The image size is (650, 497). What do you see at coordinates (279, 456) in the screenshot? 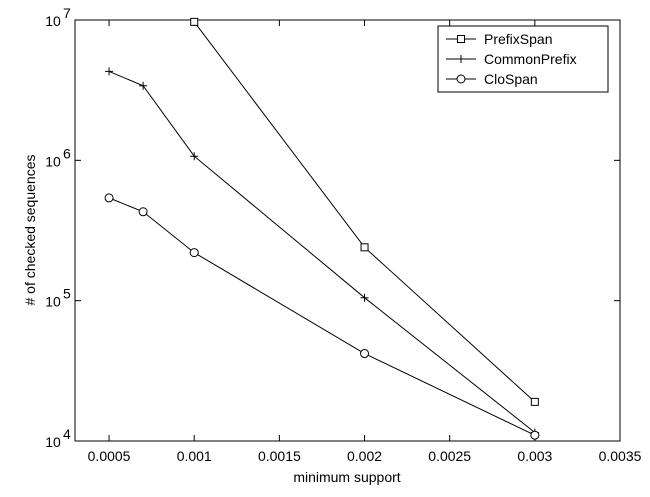
I see `x-tick-label: 0.0015` at bounding box center [279, 456].